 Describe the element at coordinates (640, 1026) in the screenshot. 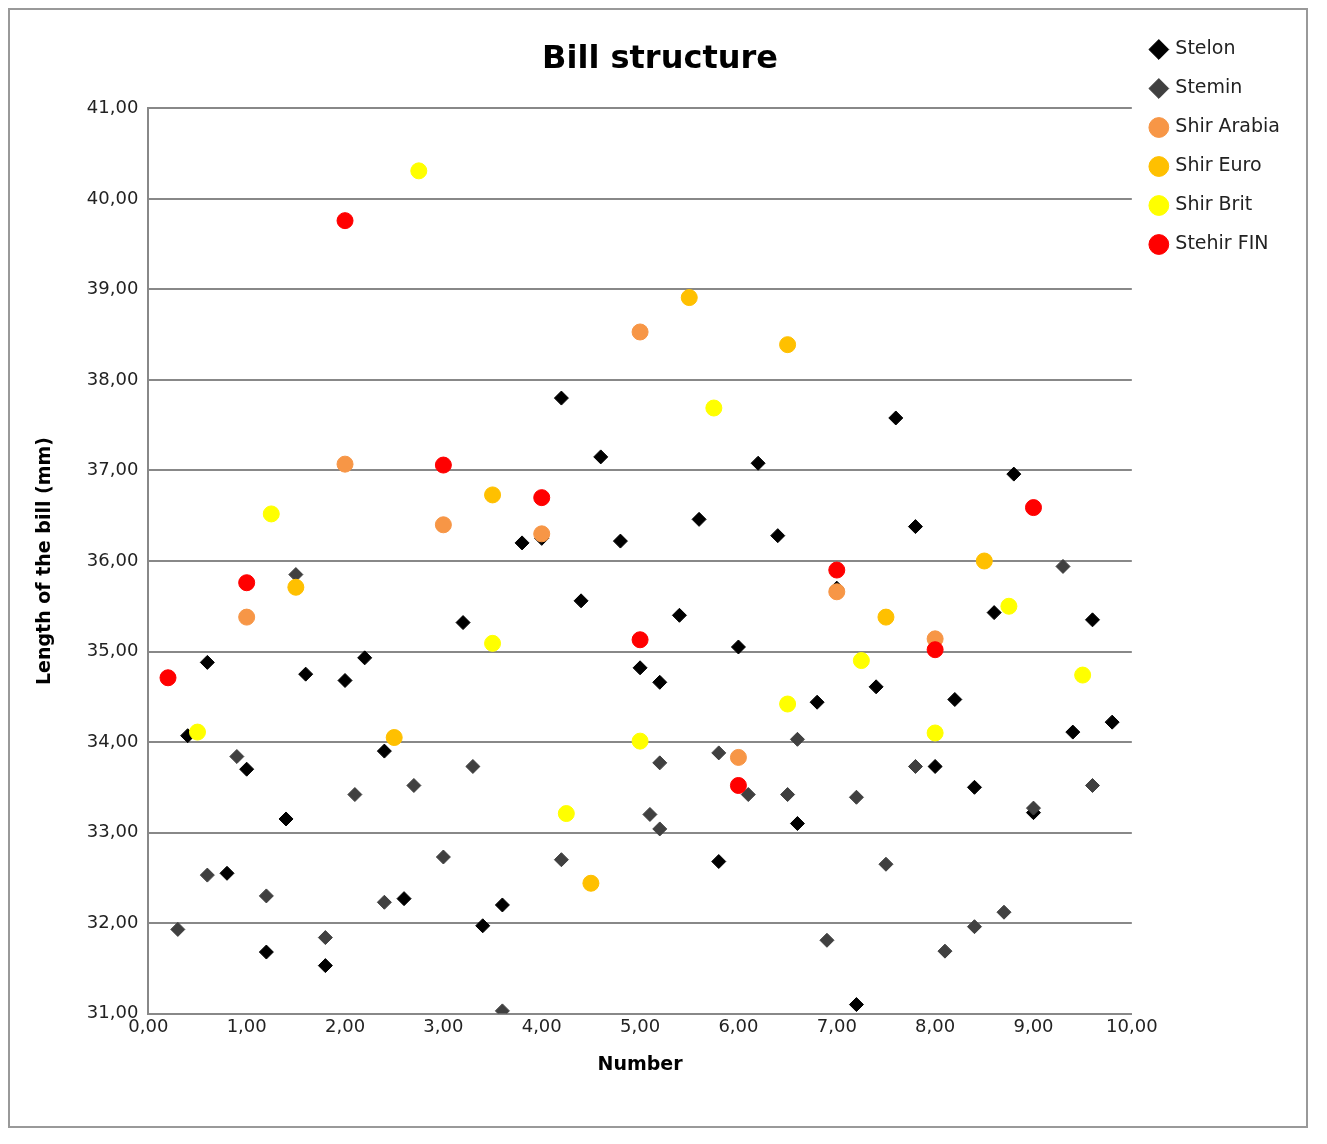

I see `x-tick-label: 5,00` at that location.